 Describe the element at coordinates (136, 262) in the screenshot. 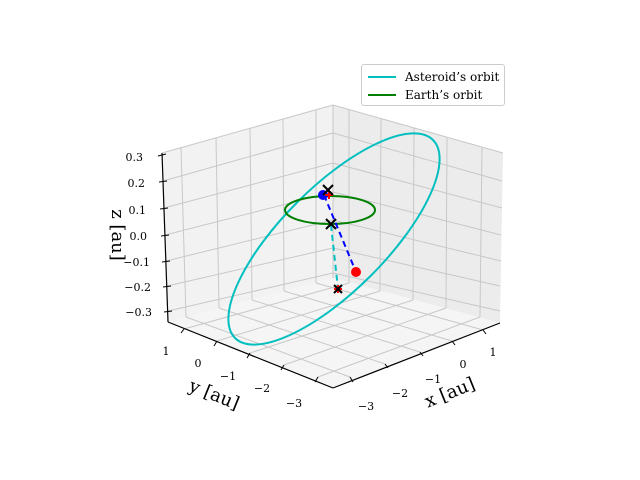

I see `z-tick-label: −0.1` at that location.